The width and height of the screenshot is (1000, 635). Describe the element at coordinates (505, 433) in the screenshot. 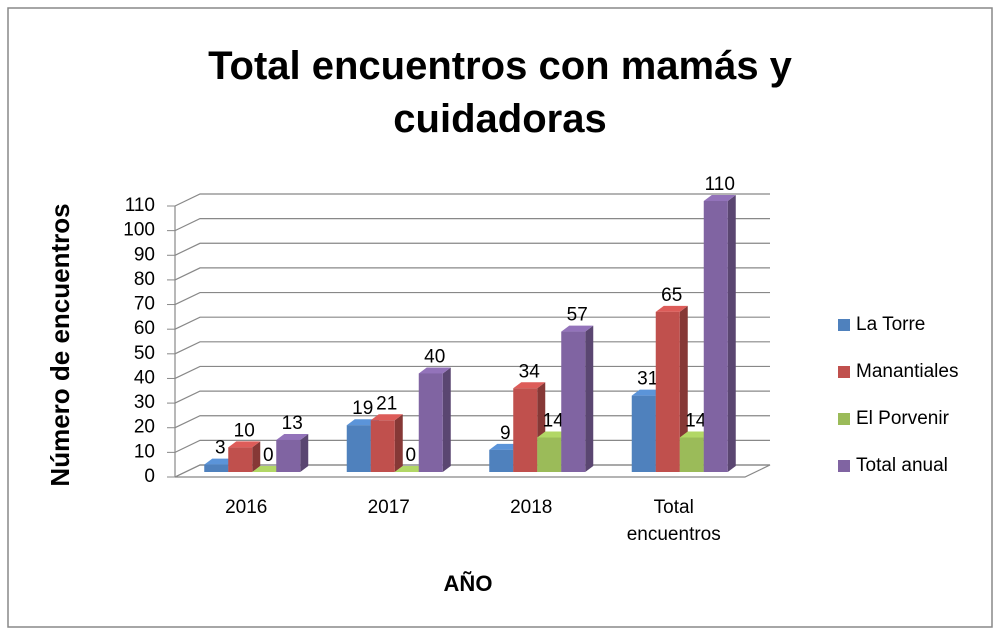

I see `value-label: 9` at that location.